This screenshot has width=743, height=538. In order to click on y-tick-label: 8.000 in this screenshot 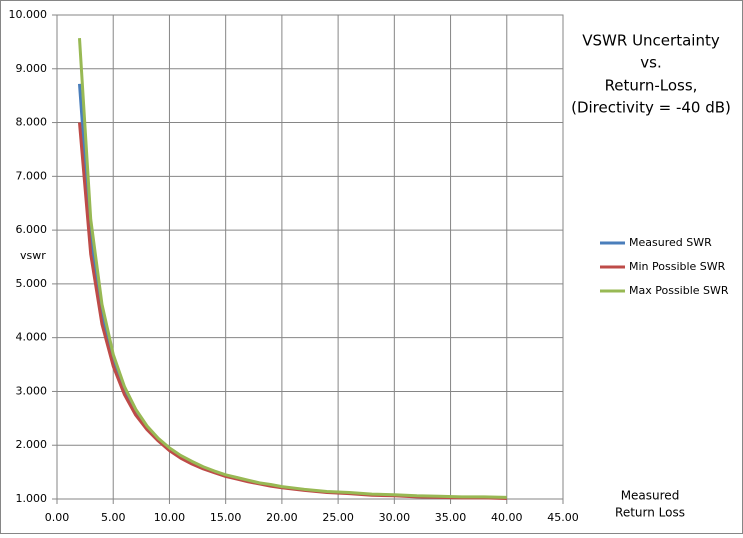, I will do `click(32, 122)`.